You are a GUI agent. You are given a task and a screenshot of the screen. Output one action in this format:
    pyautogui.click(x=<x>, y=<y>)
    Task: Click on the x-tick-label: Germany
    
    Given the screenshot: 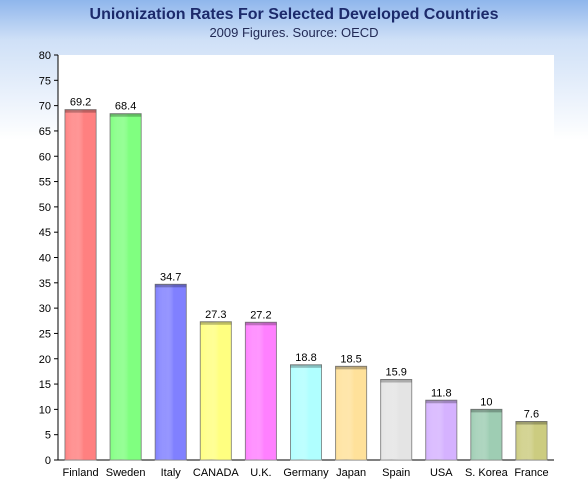 What is the action you would take?
    pyautogui.click(x=306, y=473)
    